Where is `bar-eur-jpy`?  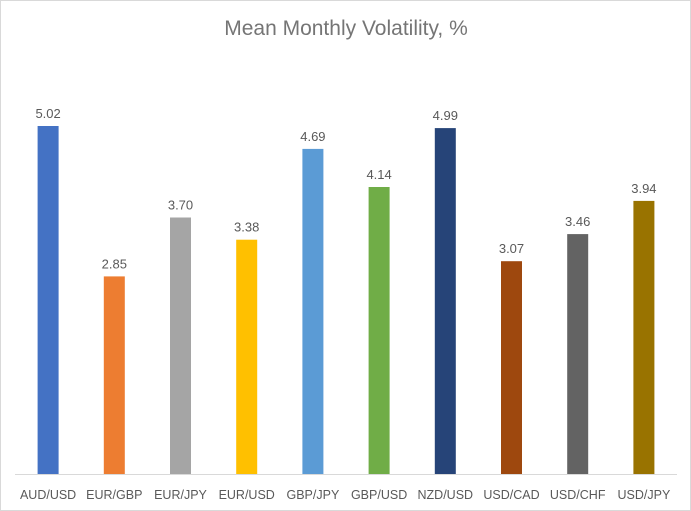 bar-eur-jpy is located at coordinates (180, 345).